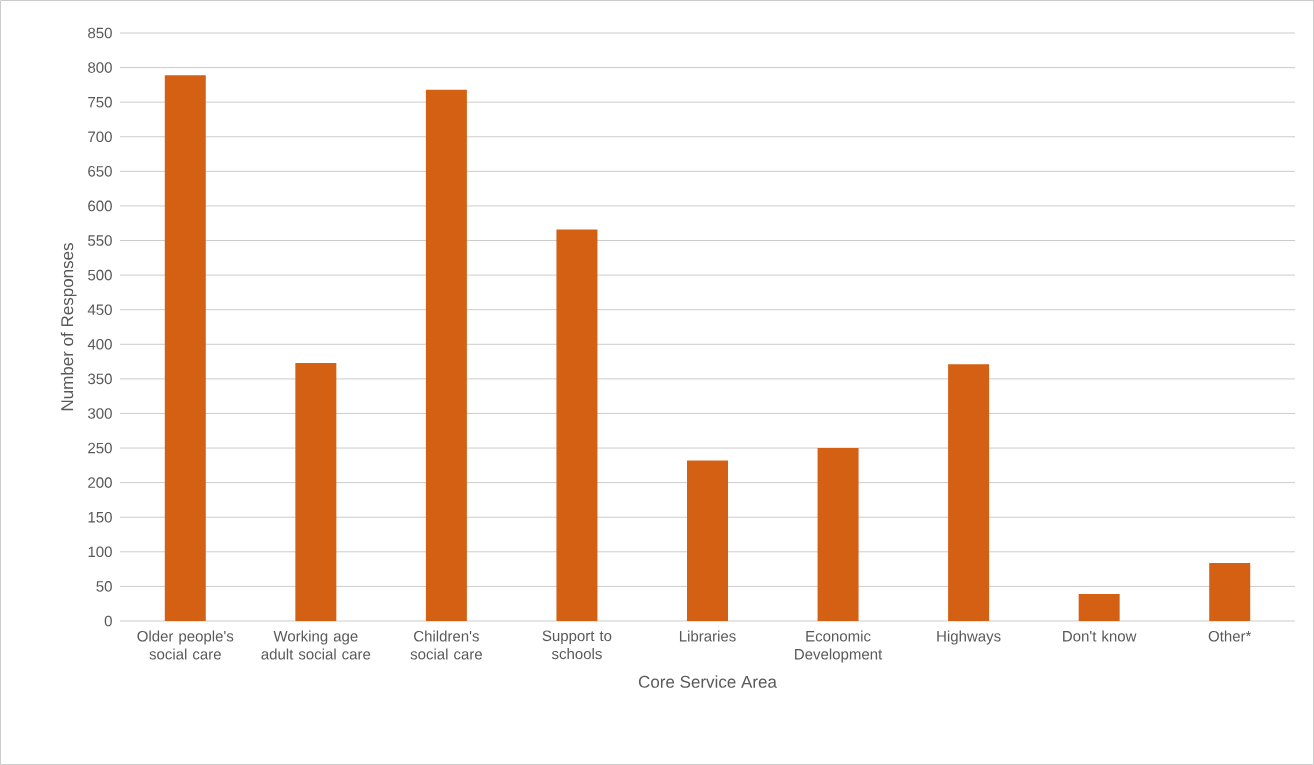 The width and height of the screenshot is (1314, 765). I want to click on x-tick-label: Working age adult social care, so click(316, 645).